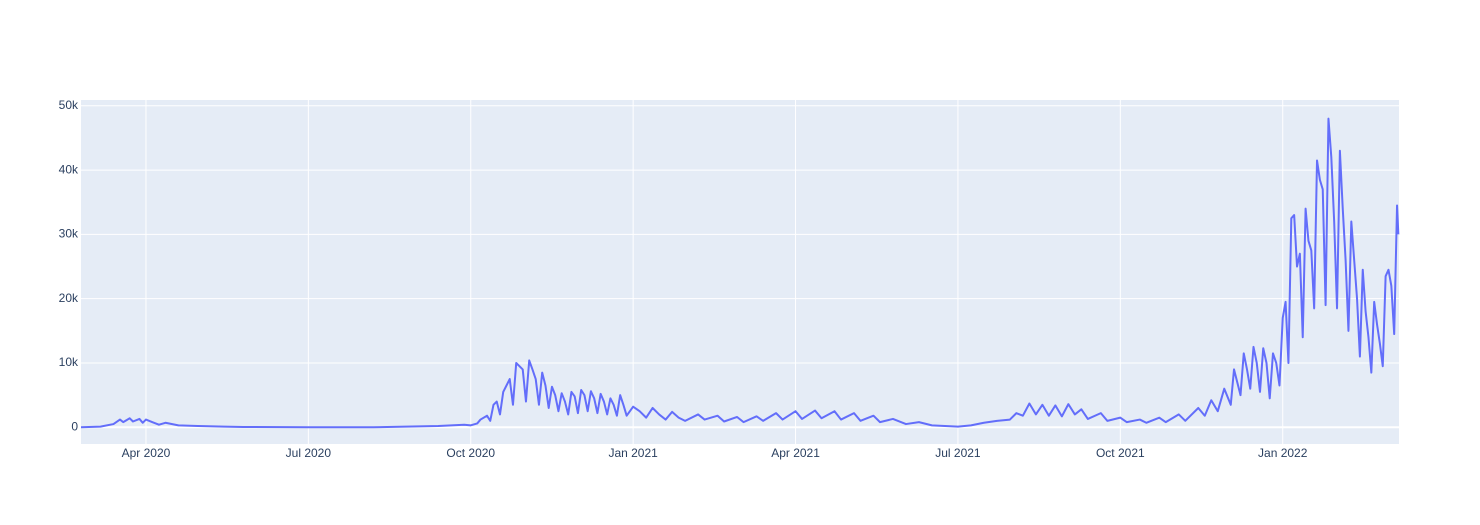 This screenshot has height=525, width=1480. What do you see at coordinates (69, 234) in the screenshot?
I see `y-tick-label: 30k` at bounding box center [69, 234].